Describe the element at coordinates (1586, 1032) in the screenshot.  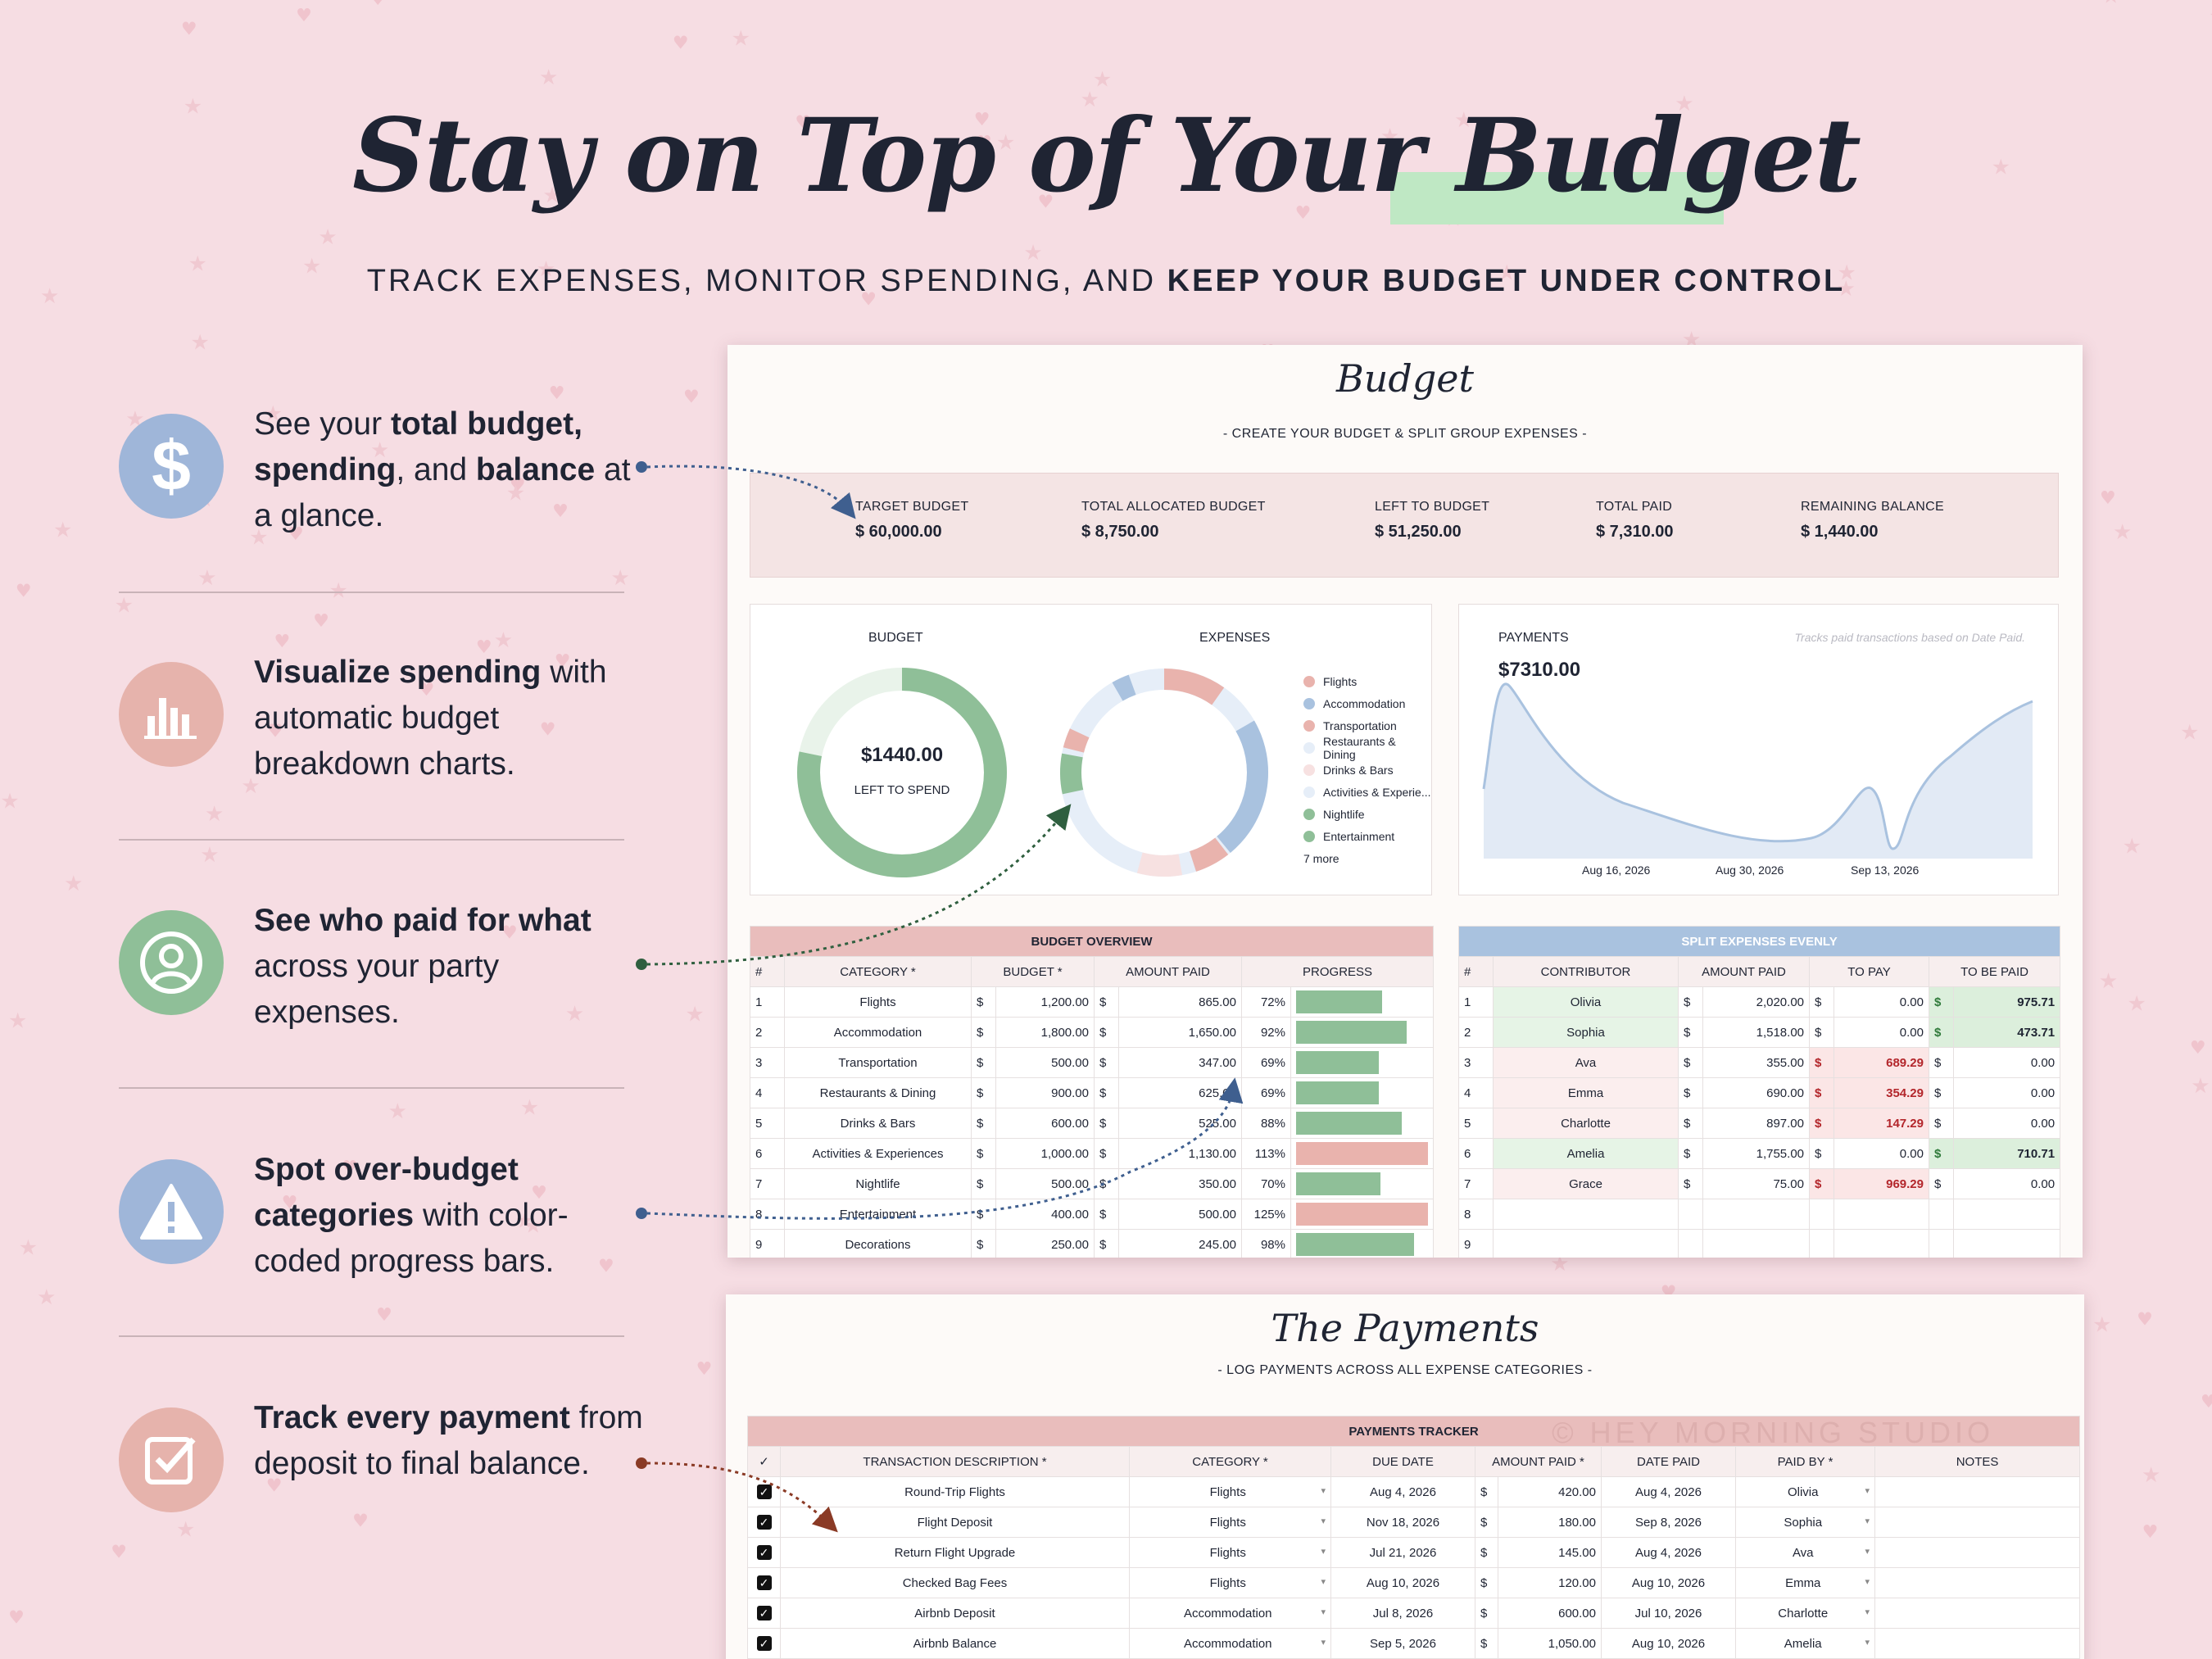
I see `contributor-cell: Sophia` at that location.